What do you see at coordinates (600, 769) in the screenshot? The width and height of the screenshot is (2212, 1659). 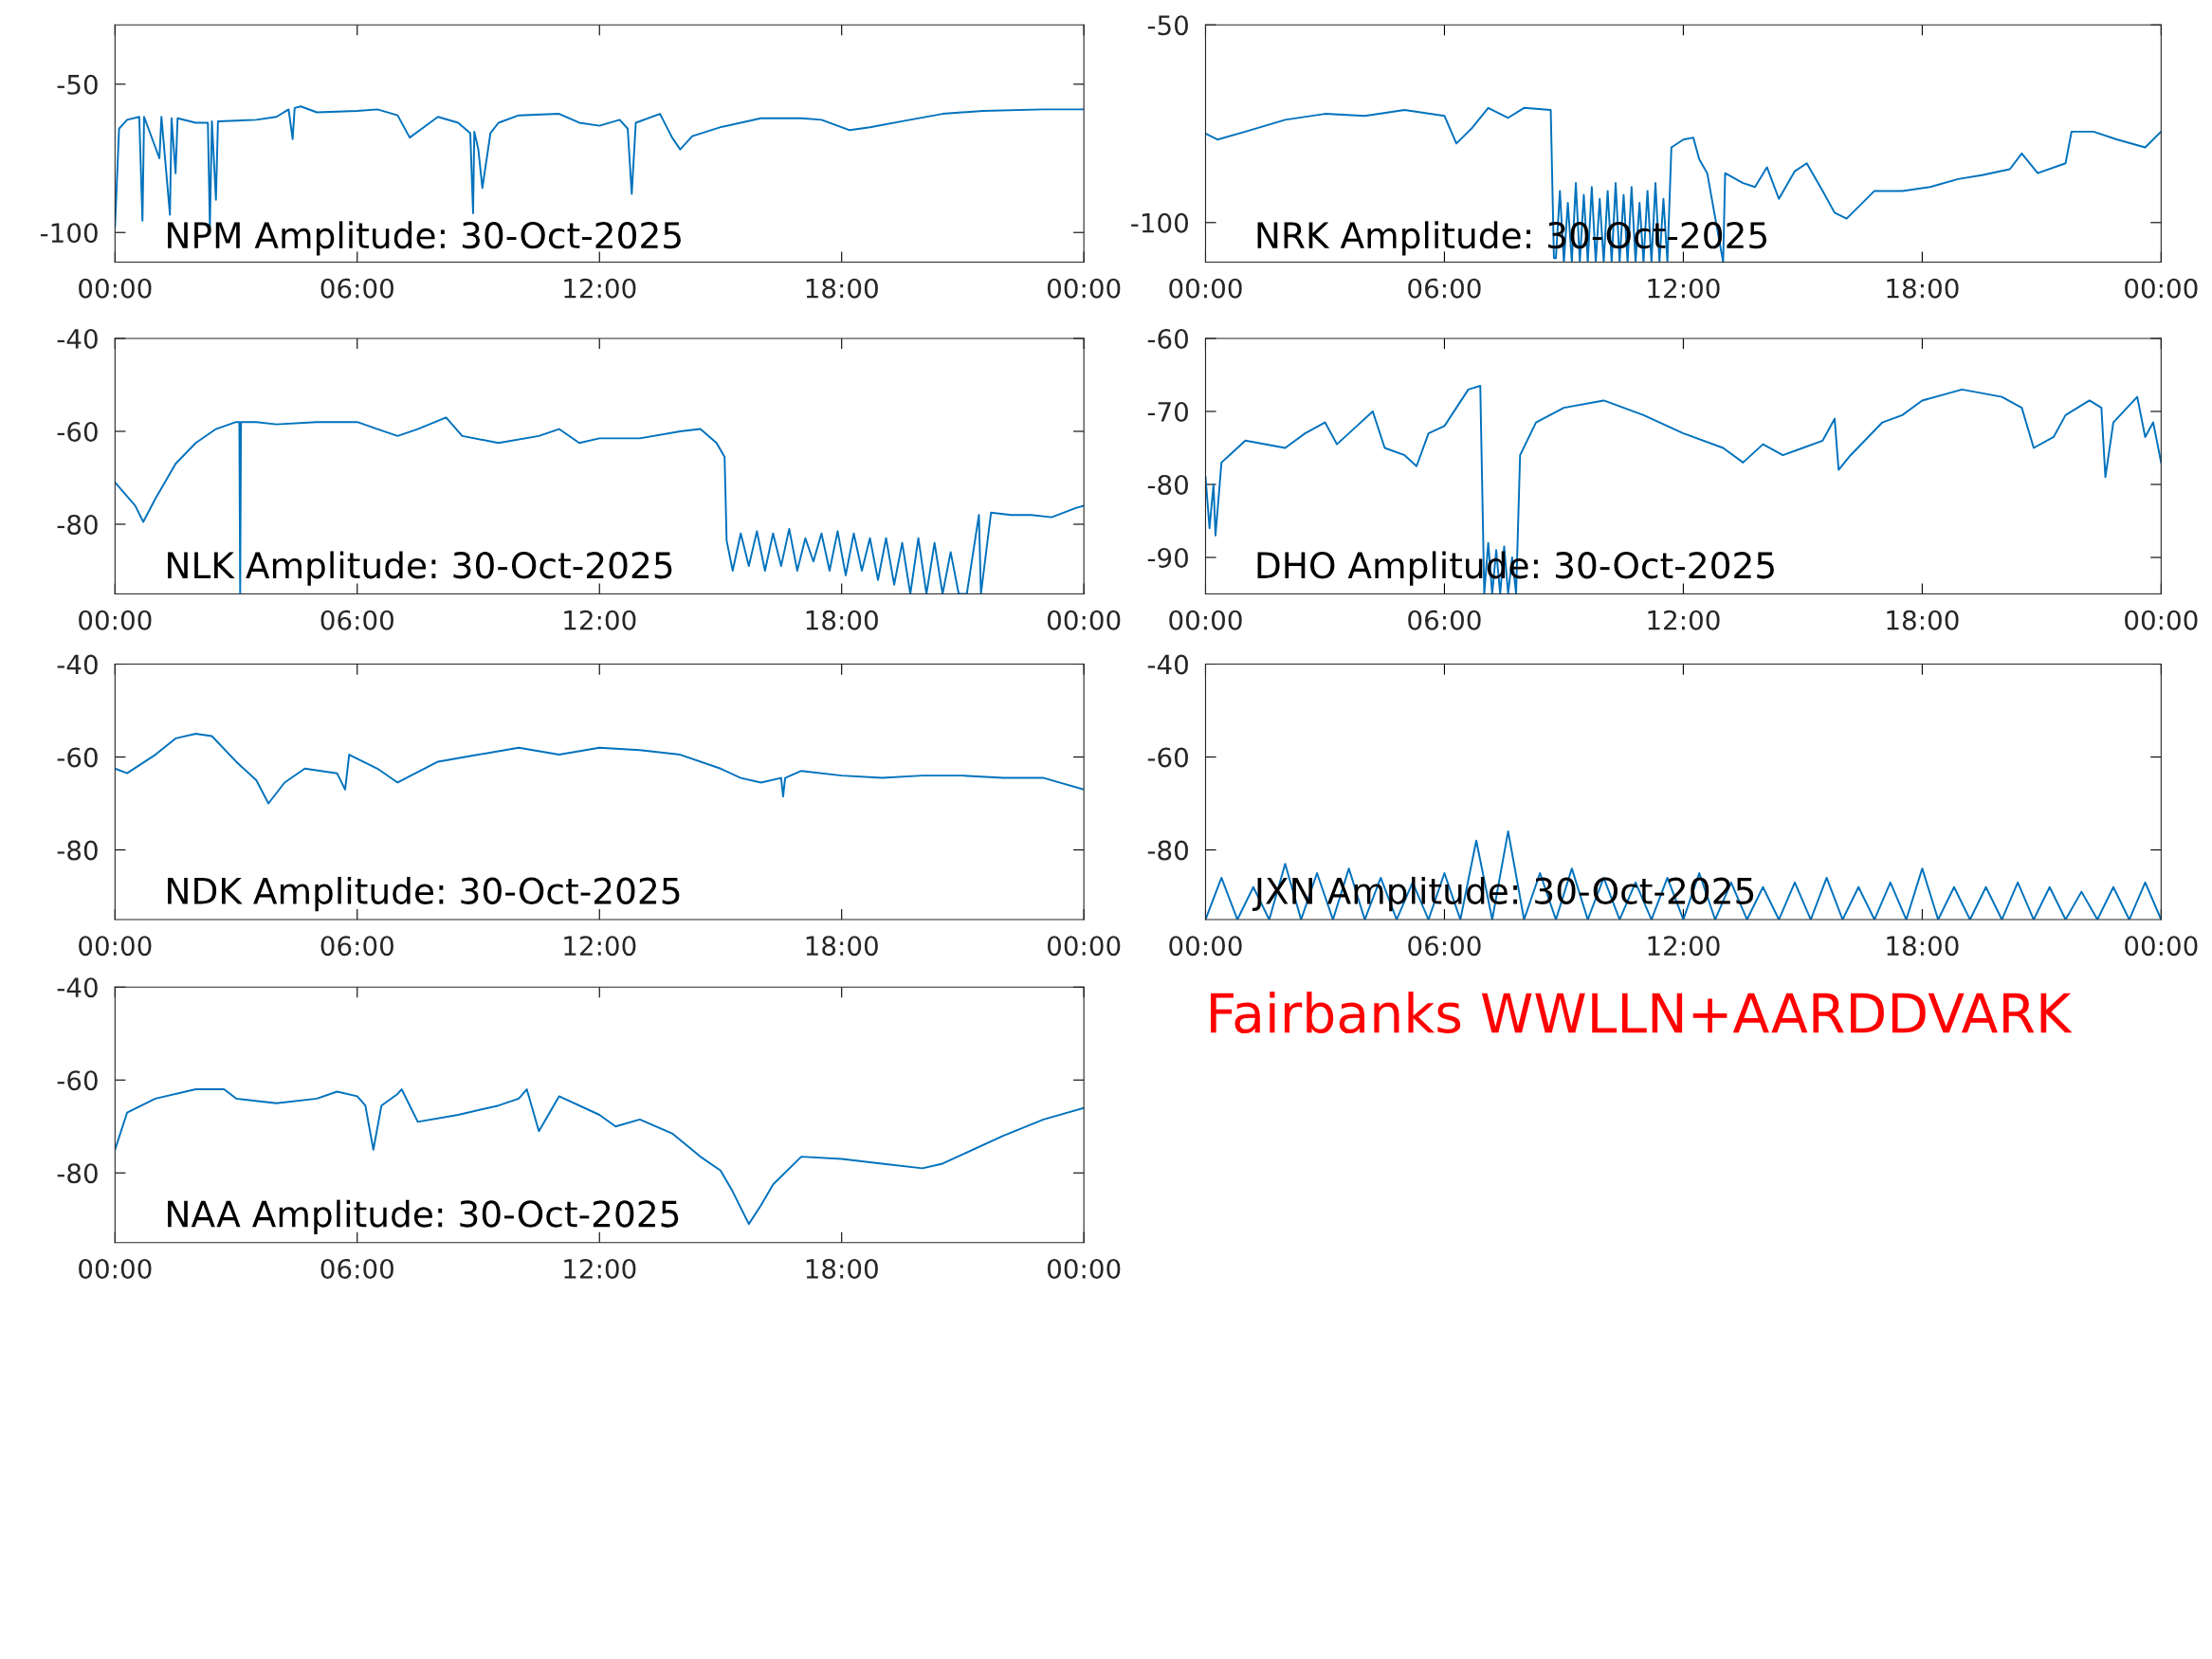 I see `line-series` at bounding box center [600, 769].